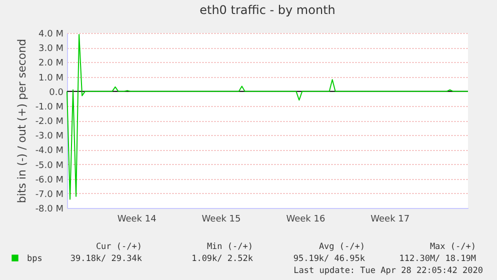  I want to click on y-tick-label: 3.0 M, so click(51, 49).